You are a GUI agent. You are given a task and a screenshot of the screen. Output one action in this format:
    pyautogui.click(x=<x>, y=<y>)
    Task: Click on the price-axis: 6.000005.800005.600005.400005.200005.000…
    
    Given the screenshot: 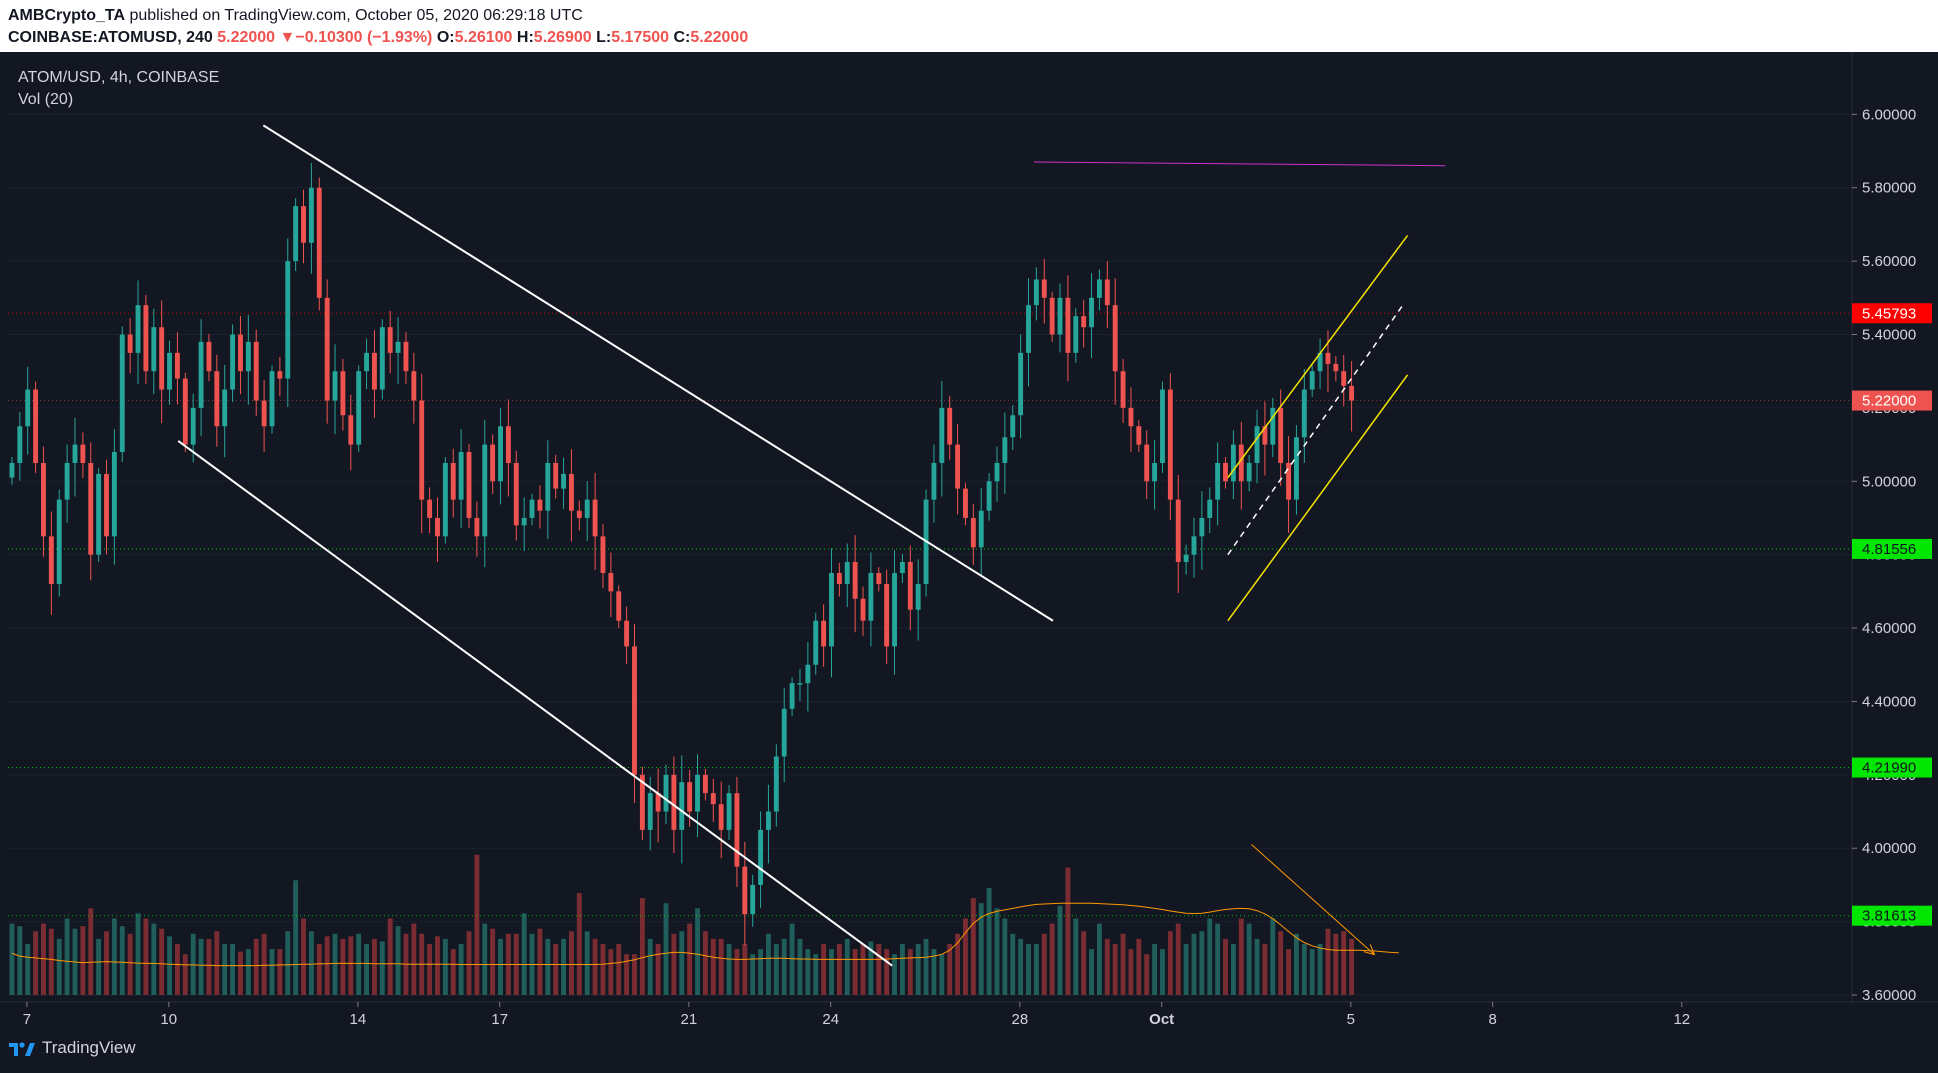 What is the action you would take?
    pyautogui.click(x=1894, y=528)
    